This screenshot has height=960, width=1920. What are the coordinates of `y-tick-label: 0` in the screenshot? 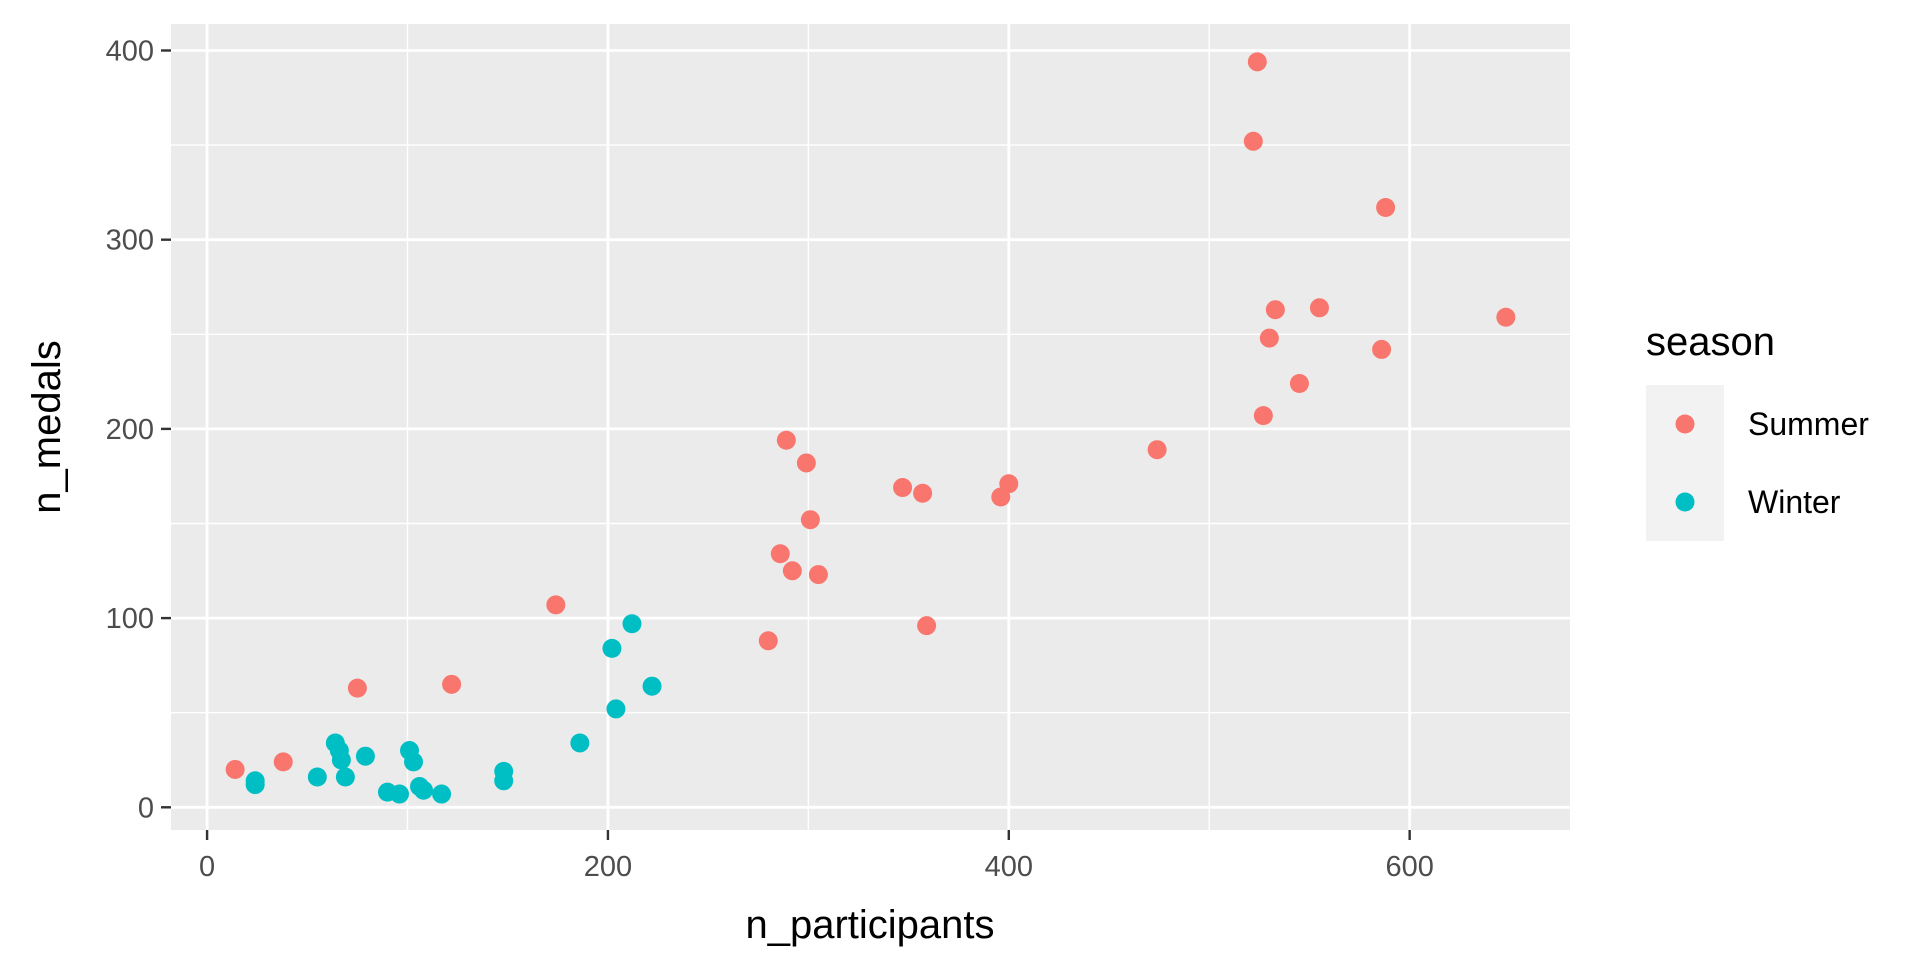 It's located at (146, 808).